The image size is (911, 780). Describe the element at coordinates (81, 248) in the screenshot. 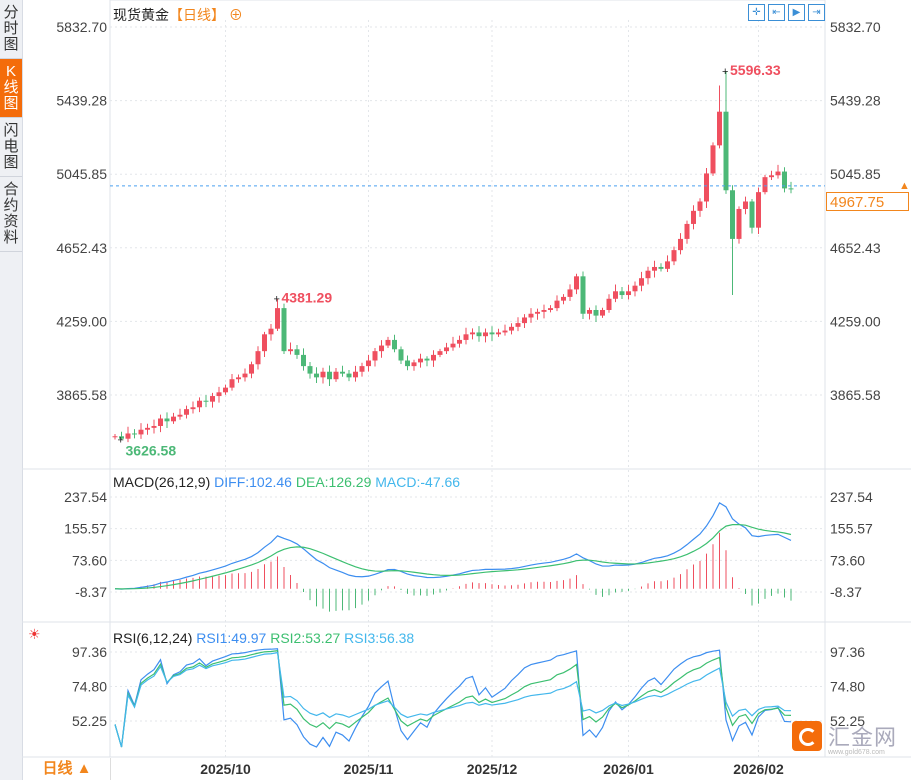

I see `price-tick-left: 4652.43` at that location.